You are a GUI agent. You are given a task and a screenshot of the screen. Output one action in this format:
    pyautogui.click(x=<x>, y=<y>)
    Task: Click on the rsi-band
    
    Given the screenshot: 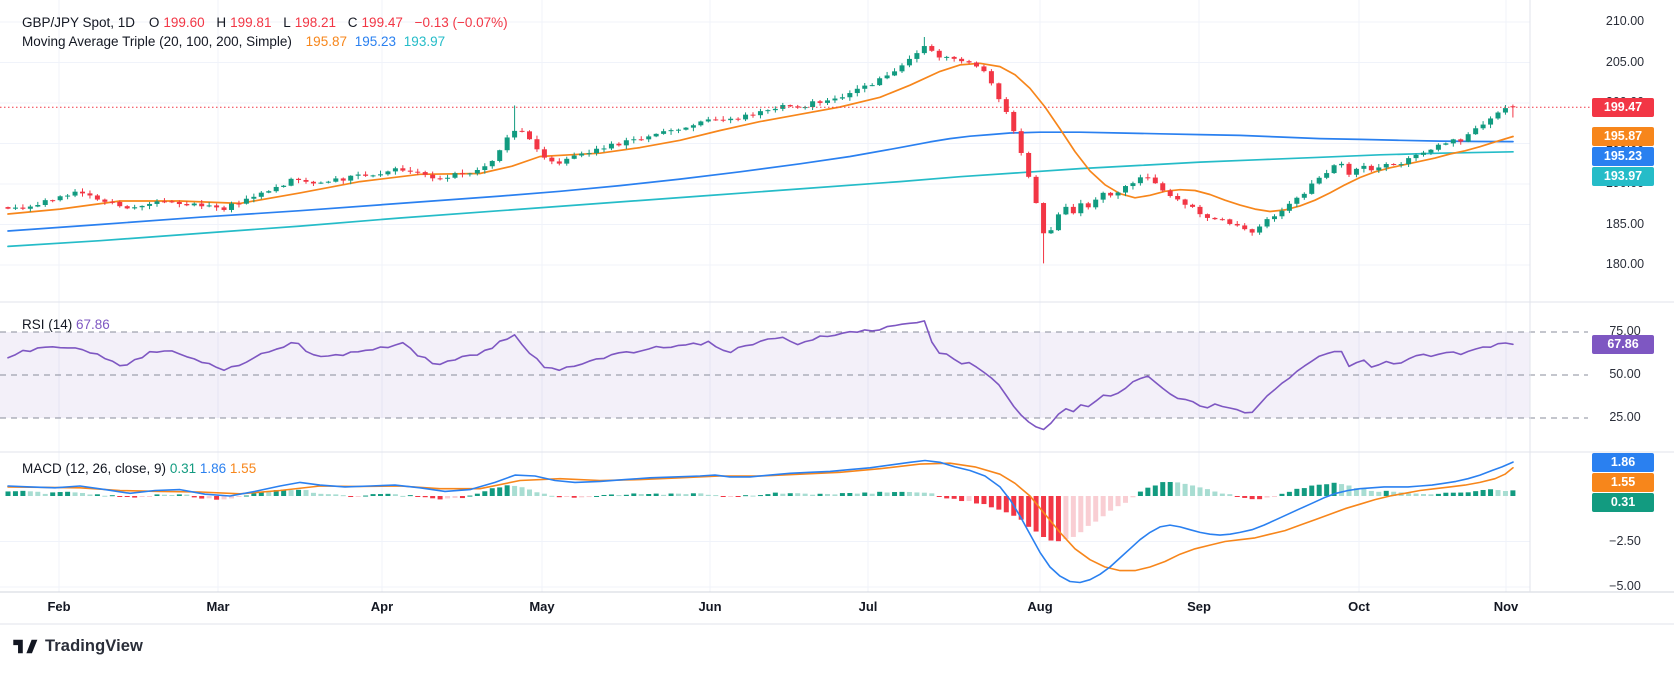 What is the action you would take?
    pyautogui.click(x=794, y=375)
    